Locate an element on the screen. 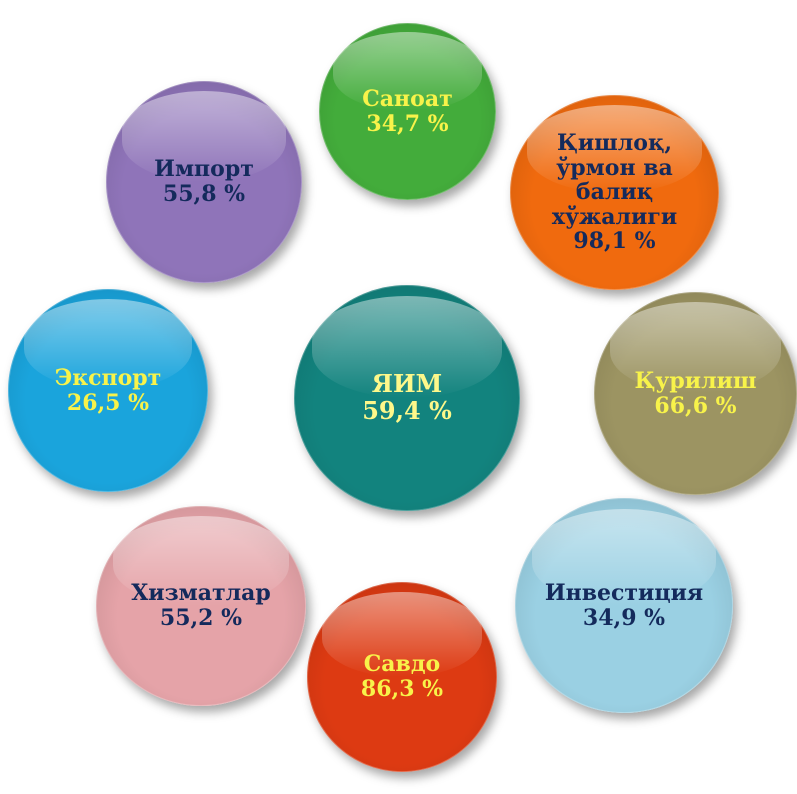  circle-value: 34,7 % is located at coordinates (407, 123).